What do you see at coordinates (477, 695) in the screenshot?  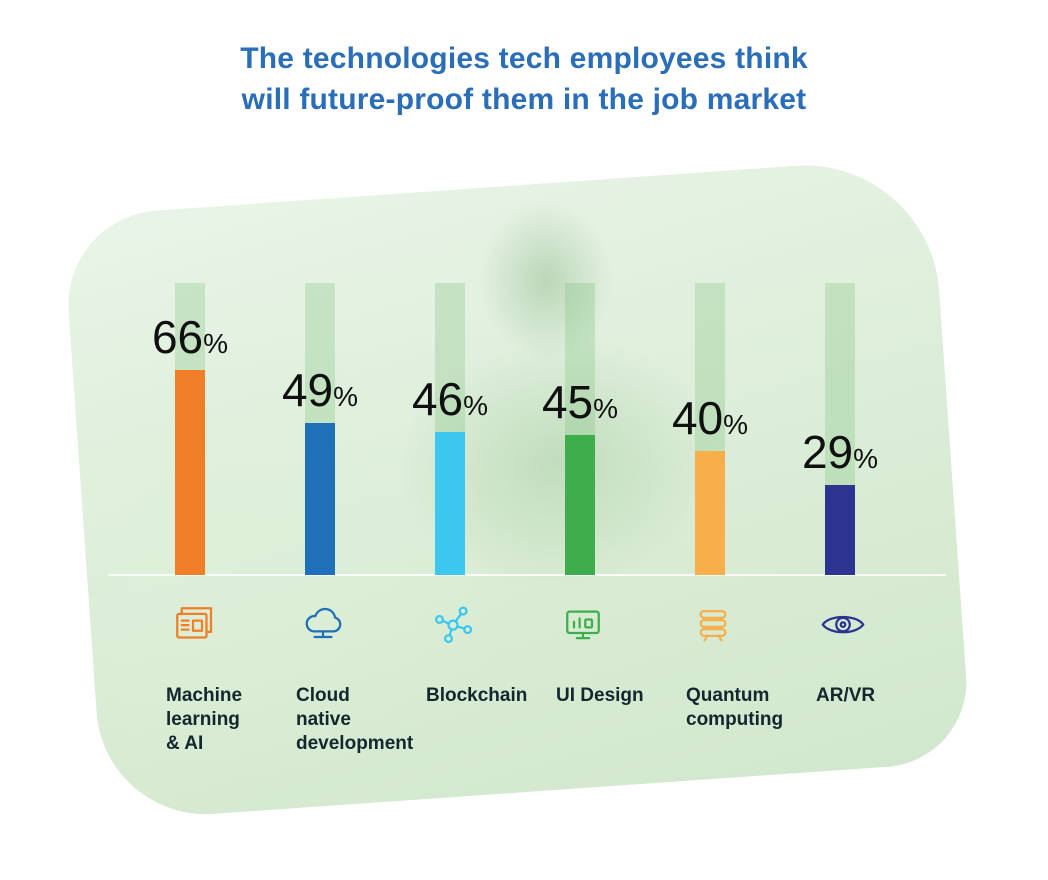 I see `category-label-blockchain: Blockchain` at bounding box center [477, 695].